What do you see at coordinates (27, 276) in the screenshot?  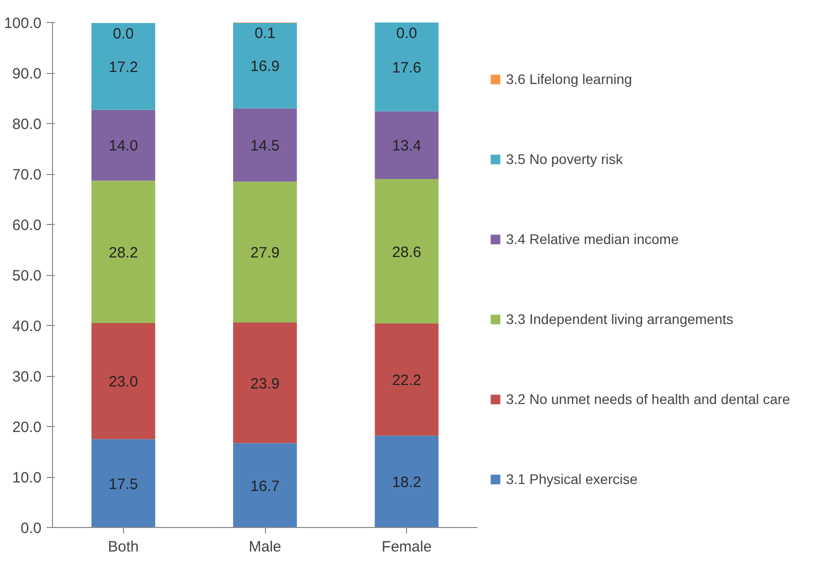 I see `y-tick-label: 50.0` at bounding box center [27, 276].